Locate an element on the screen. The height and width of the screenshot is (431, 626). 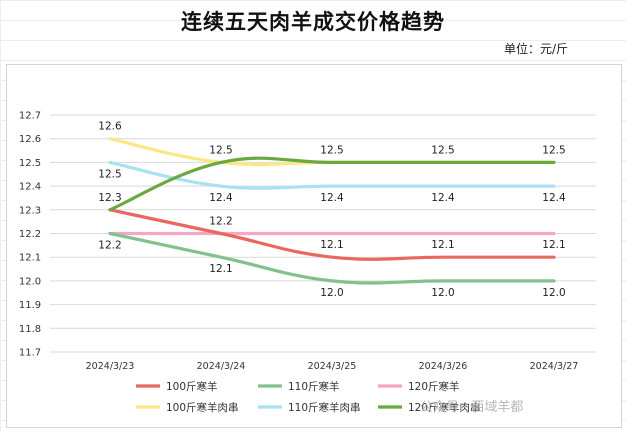
x-tick-label: 2024/3/27 is located at coordinates (554, 366).